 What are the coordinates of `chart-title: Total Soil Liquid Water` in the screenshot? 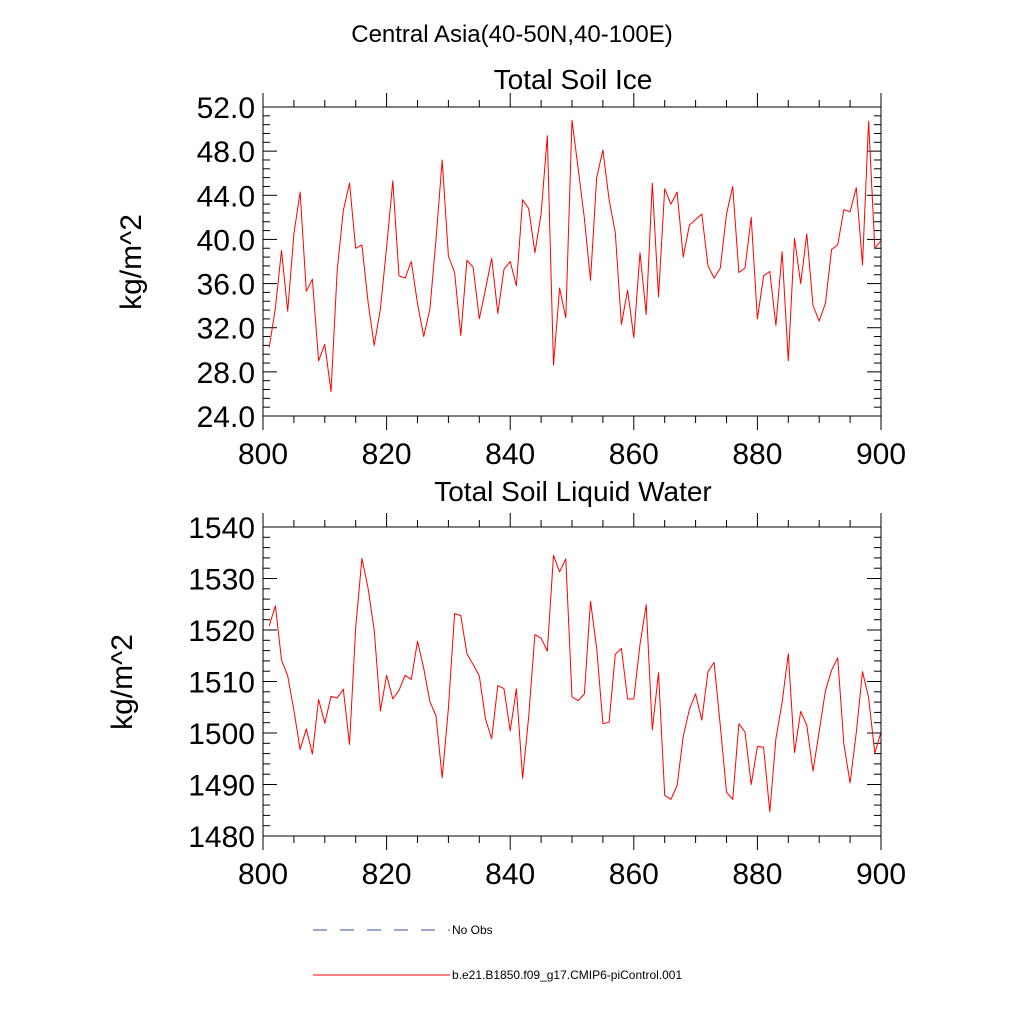 It's located at (573, 491).